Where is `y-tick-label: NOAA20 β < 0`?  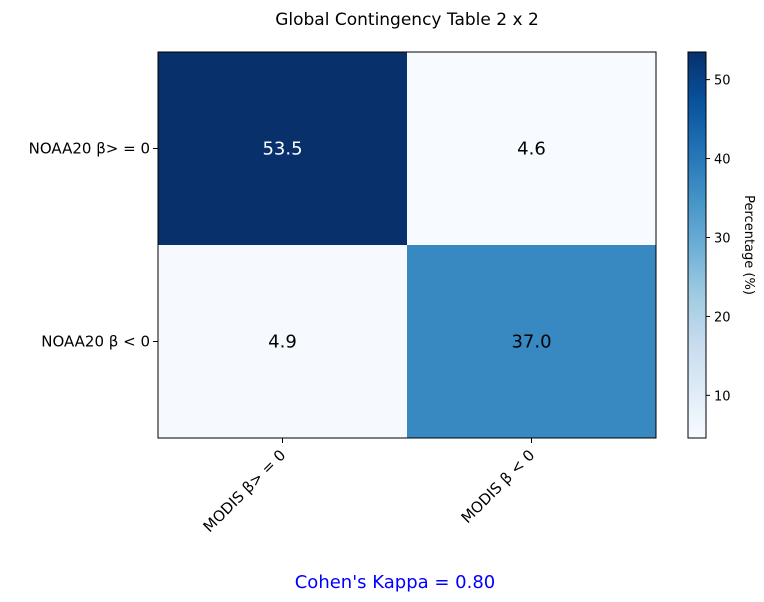
y-tick-label: NOAA20 β < 0 is located at coordinates (95, 342).